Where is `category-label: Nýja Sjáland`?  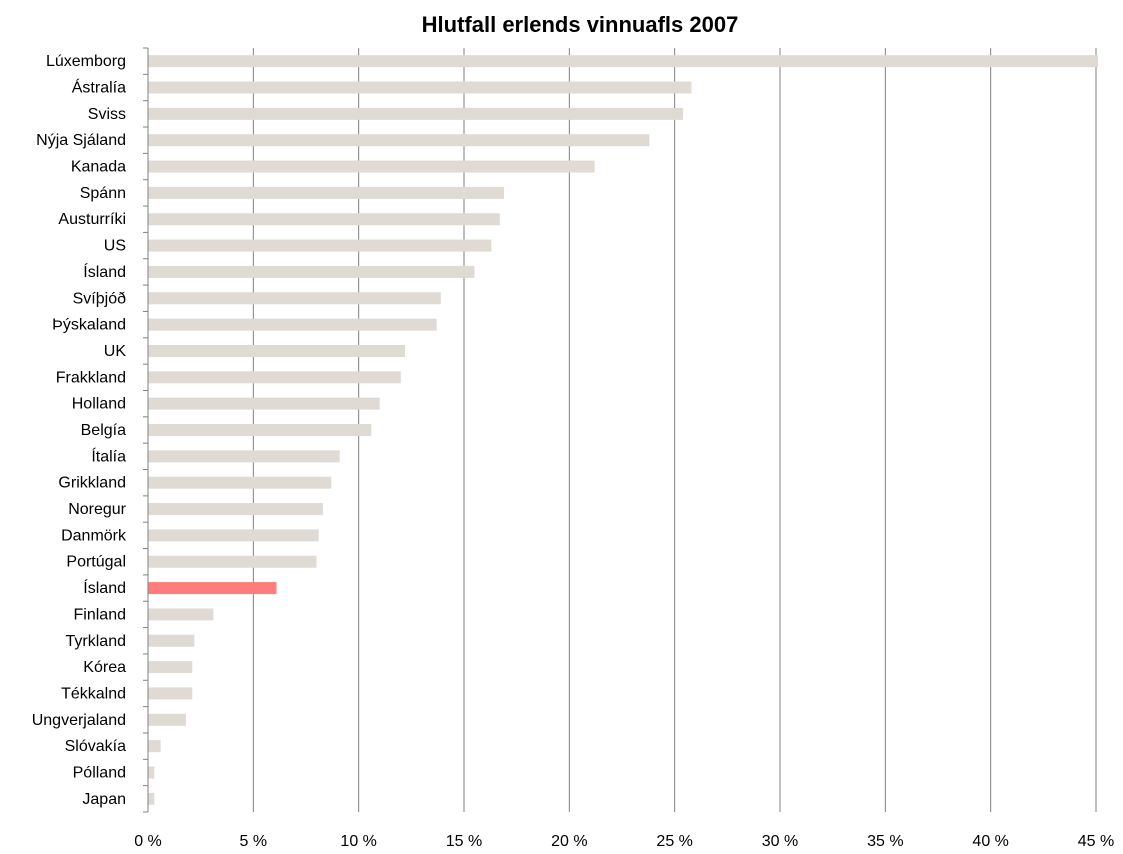
category-label: Nýja Sjáland is located at coordinates (81, 140).